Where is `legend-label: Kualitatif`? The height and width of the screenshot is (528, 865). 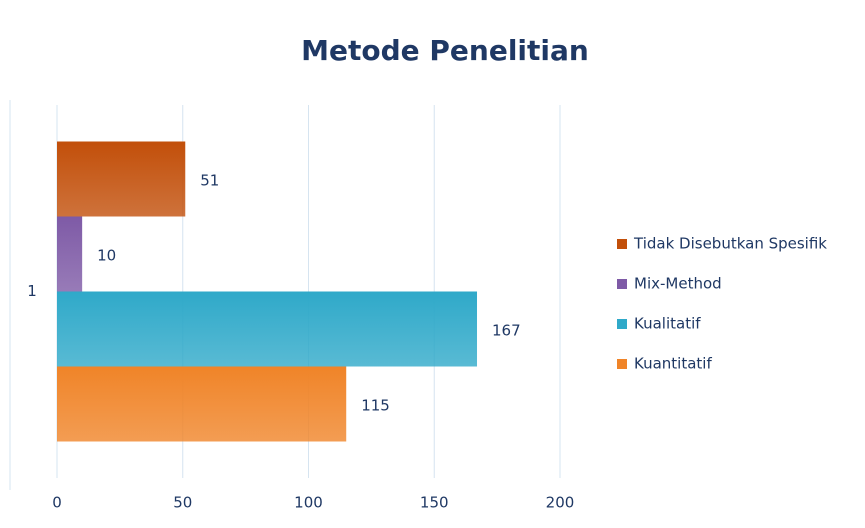 legend-label: Kualitatif is located at coordinates (667, 324).